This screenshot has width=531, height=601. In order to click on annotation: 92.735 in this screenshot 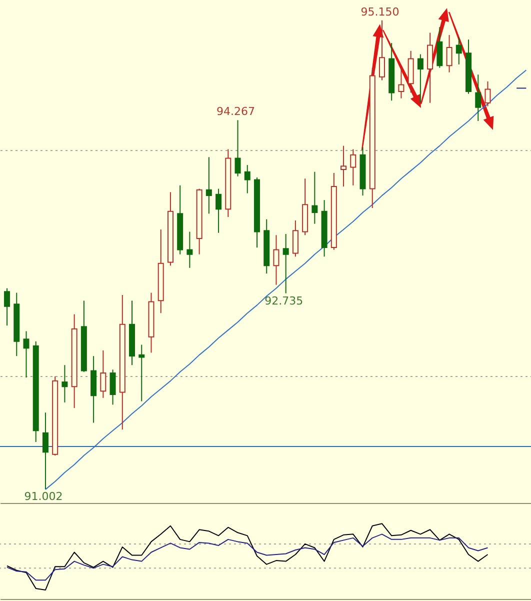, I will do `click(284, 301)`.